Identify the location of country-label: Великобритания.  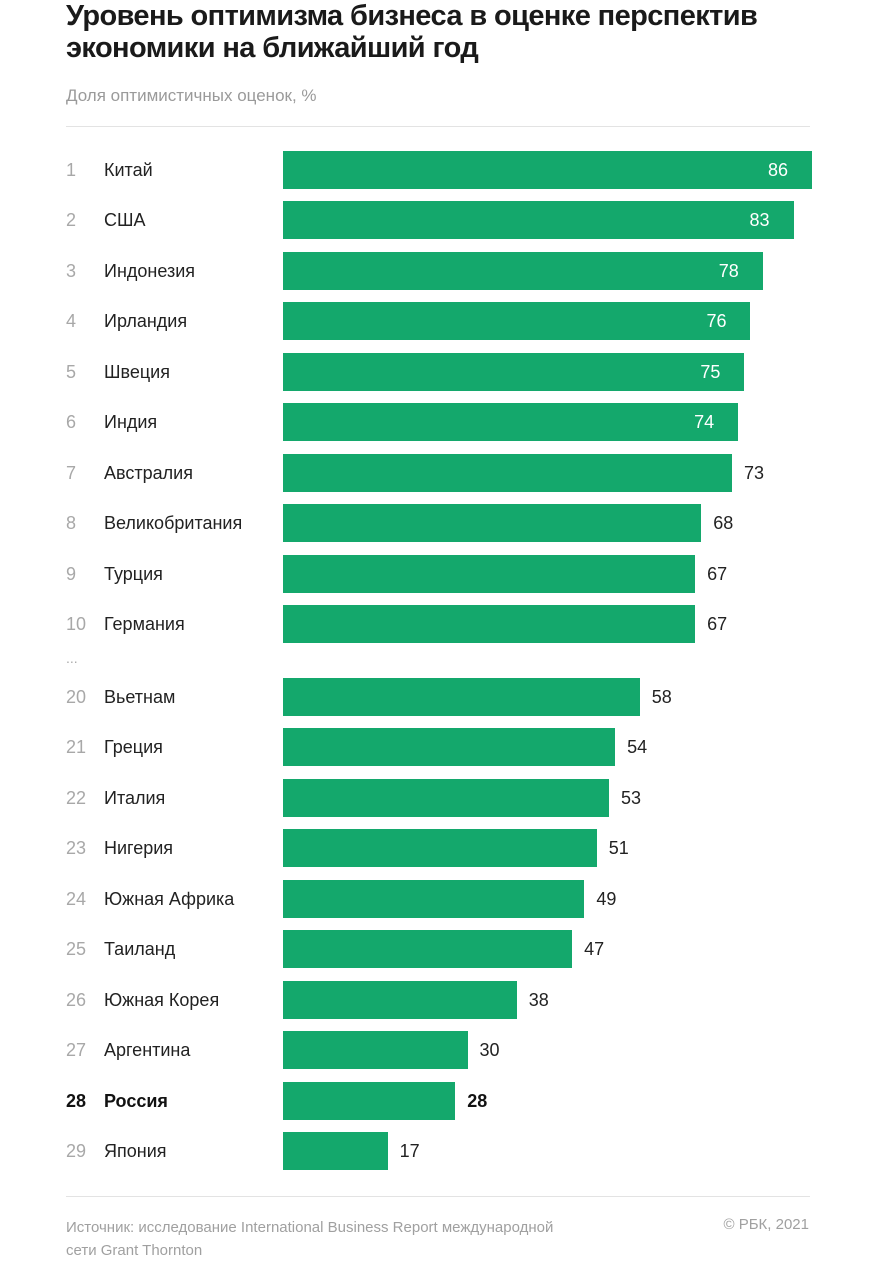
(173, 523).